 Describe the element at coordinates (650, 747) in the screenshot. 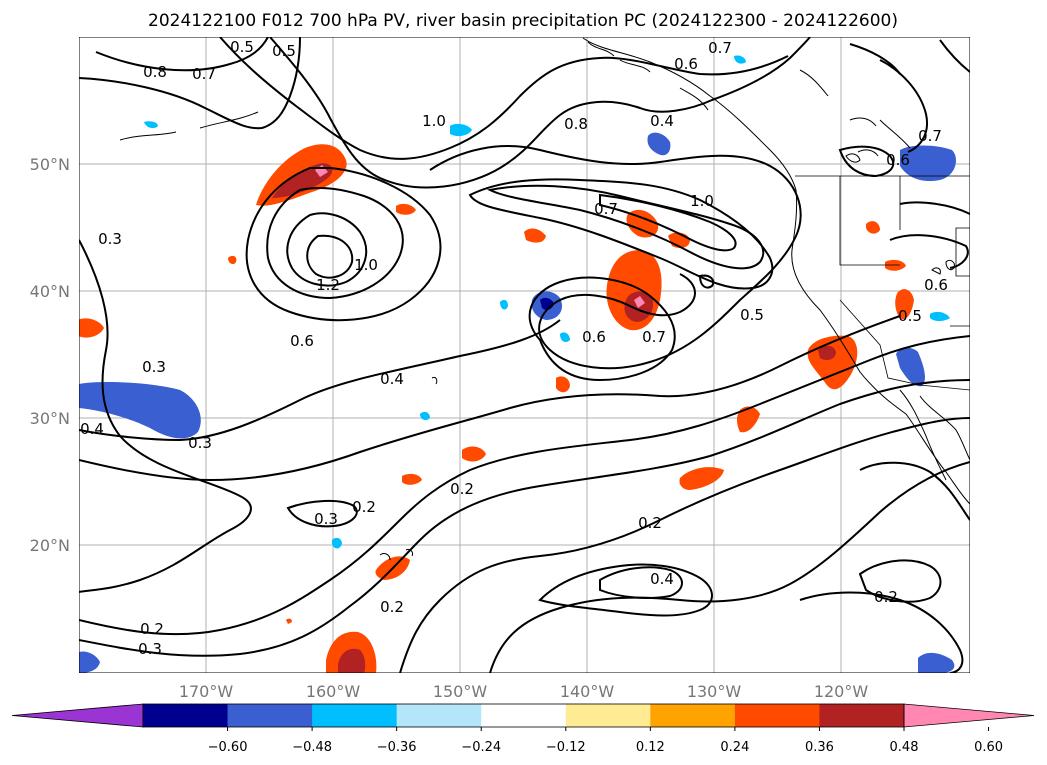

I see `colorbar-tick-label: 0.12` at that location.